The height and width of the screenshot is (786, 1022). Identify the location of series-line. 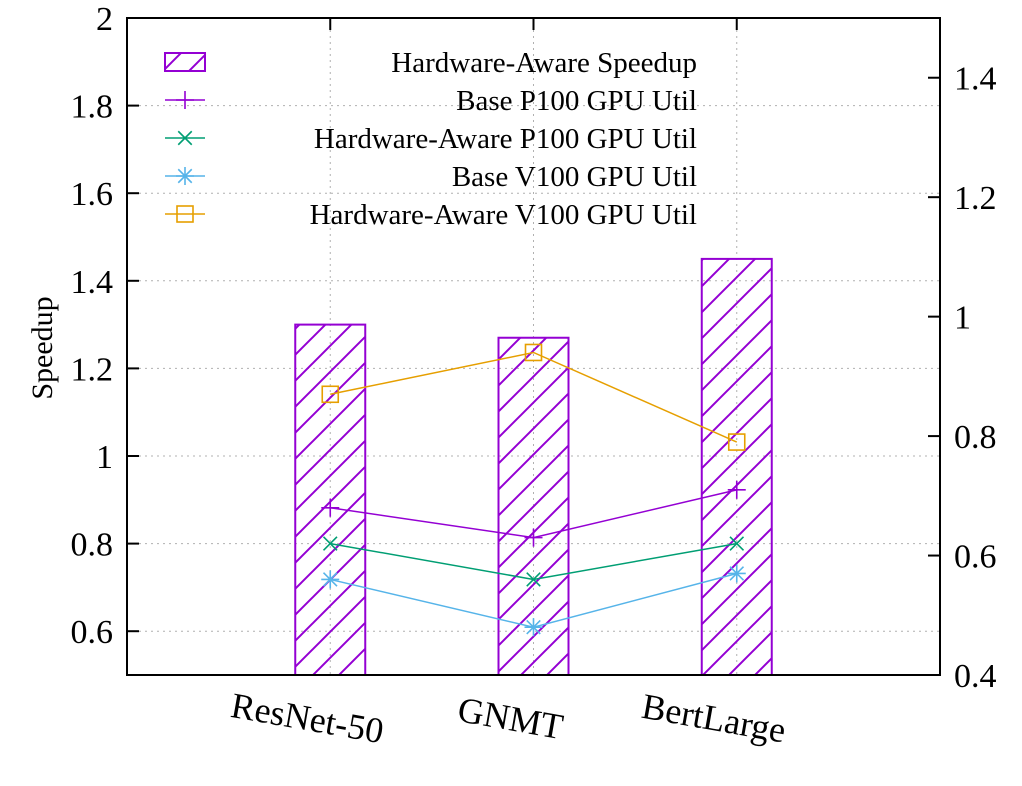
(534, 397).